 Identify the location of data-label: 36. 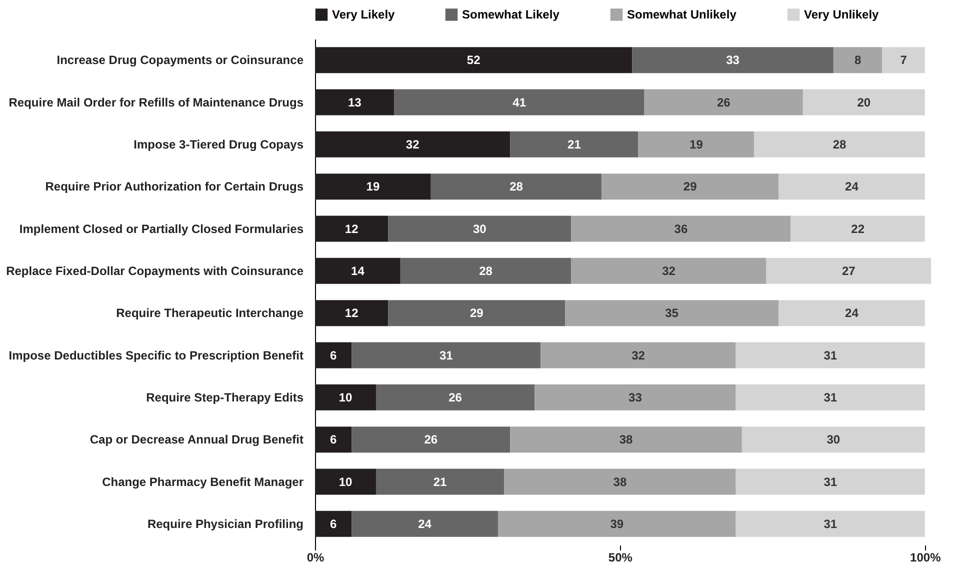
(681, 229).